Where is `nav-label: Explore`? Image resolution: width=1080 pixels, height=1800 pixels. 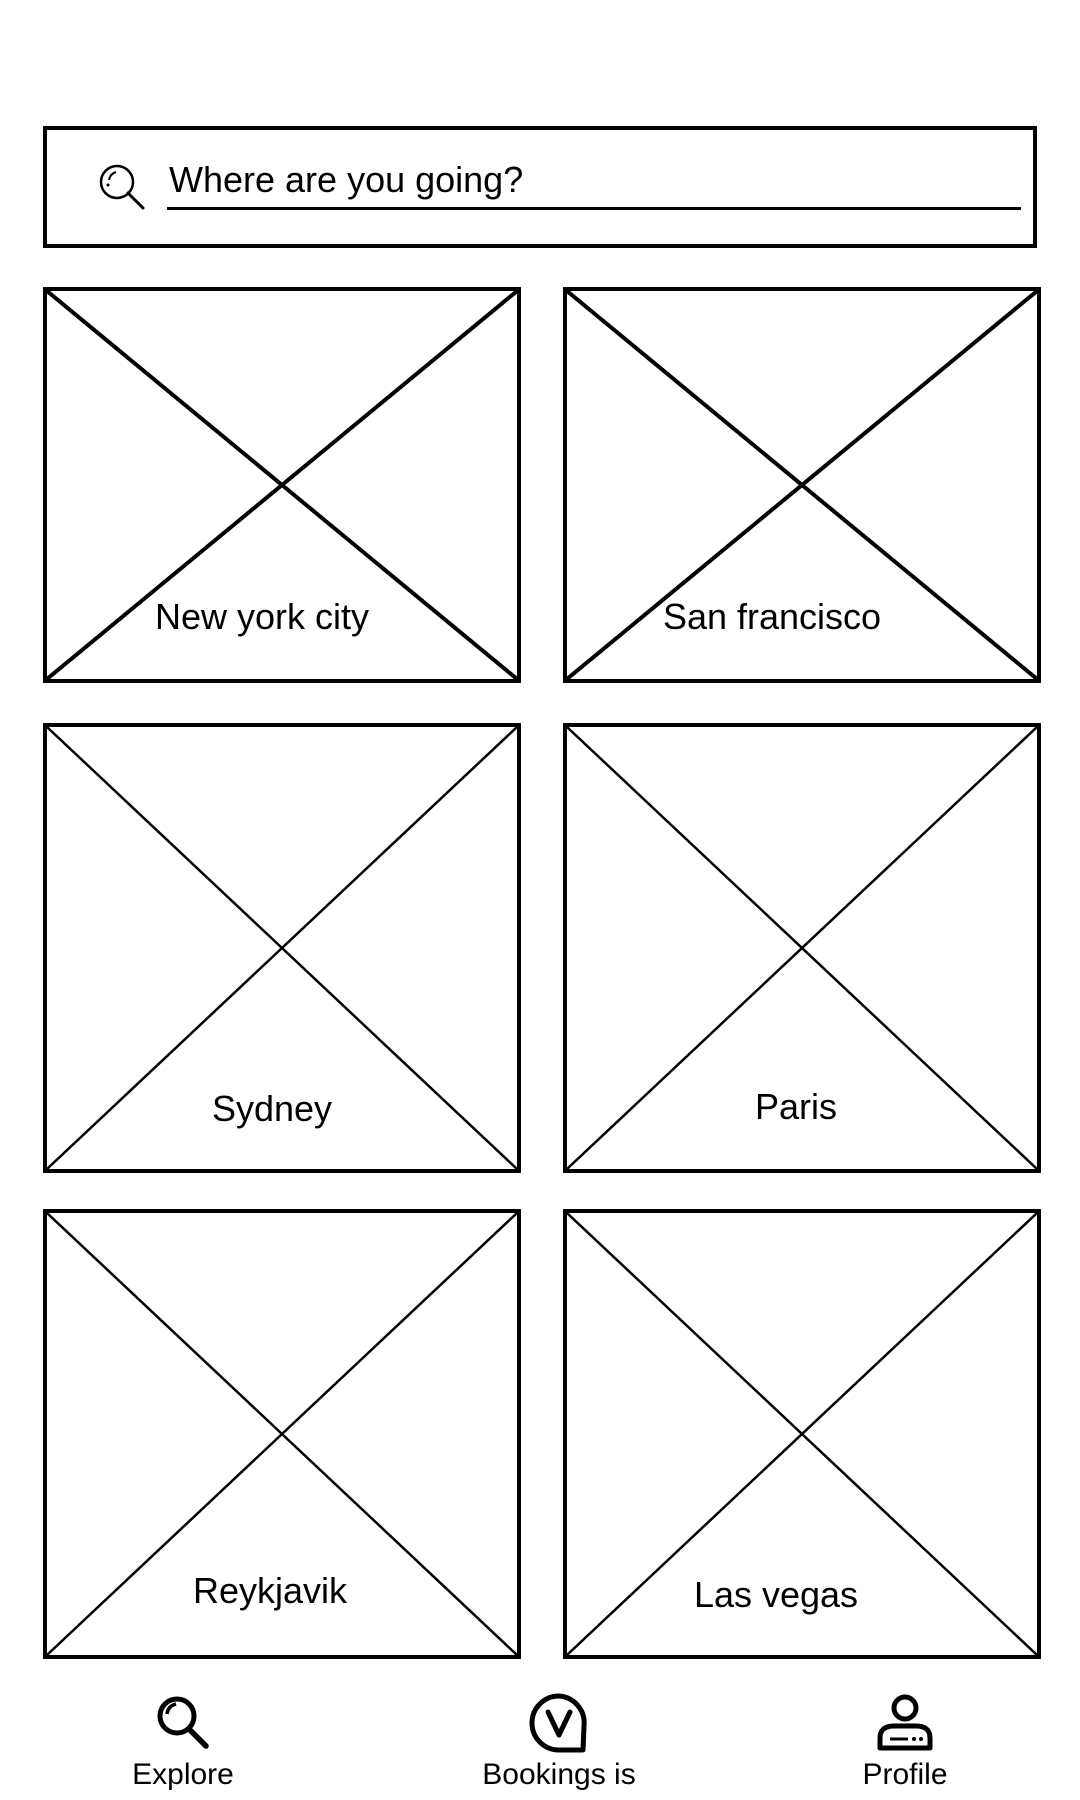
nav-label: Explore is located at coordinates (183, 1774).